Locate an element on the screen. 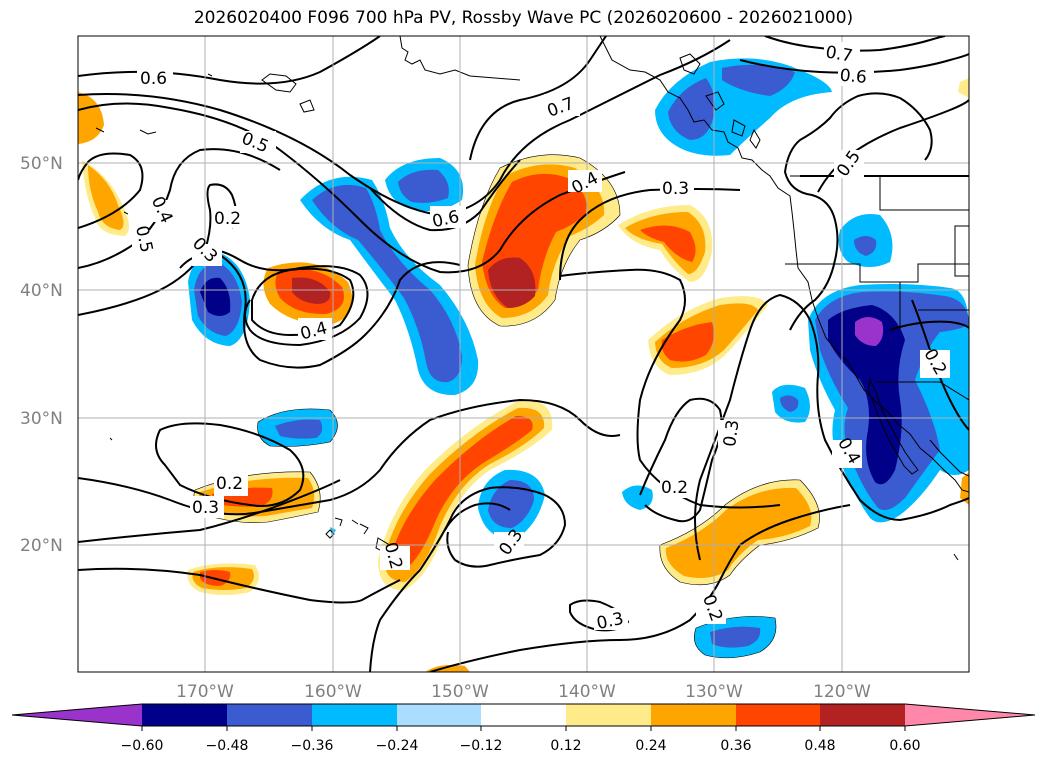  lat-label-30n: 30°N is located at coordinates (41, 419).